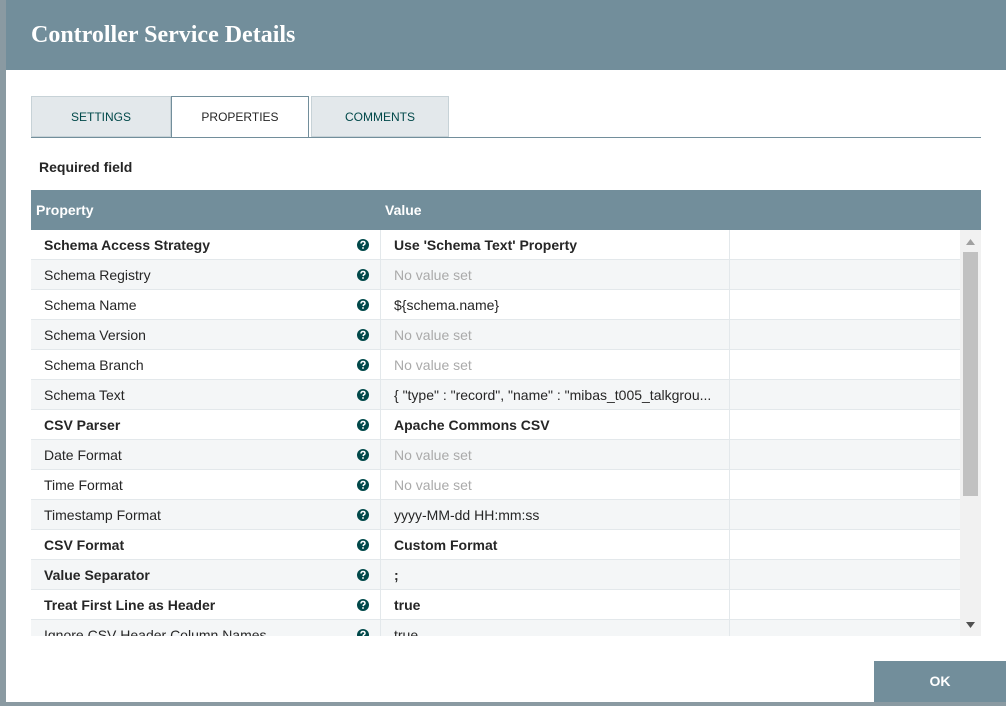 The image size is (1006, 706). I want to click on tab: PROPERTIES, so click(240, 117).